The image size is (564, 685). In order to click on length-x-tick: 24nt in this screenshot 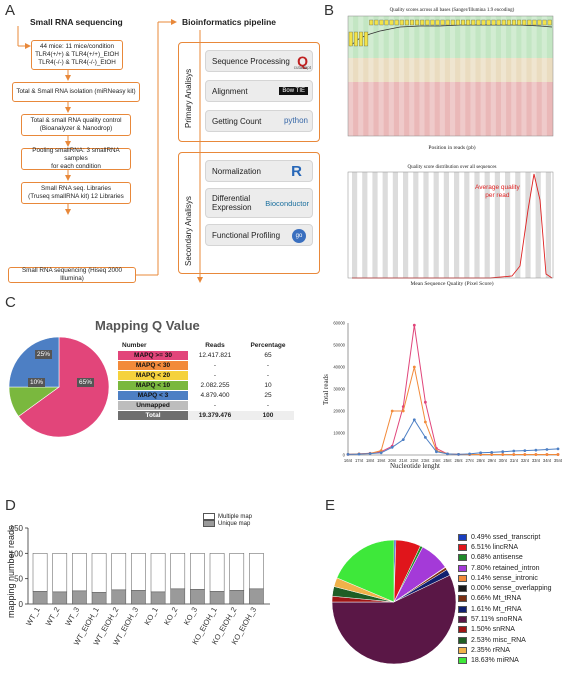, I will do `click(436, 460)`.